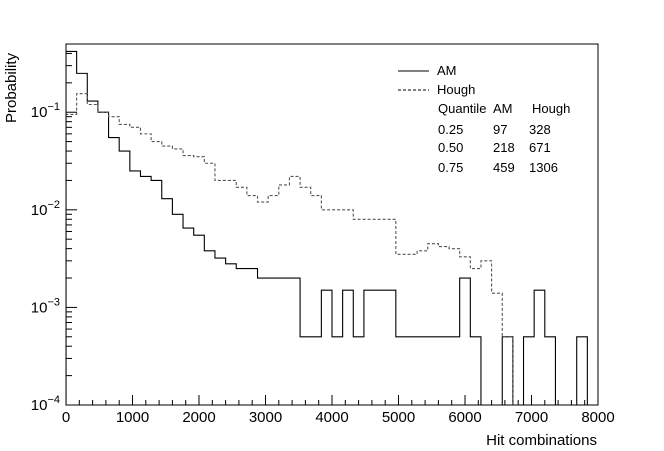 The width and height of the screenshot is (664, 451). What do you see at coordinates (504, 167) in the screenshot?
I see `quantile-row-3-am: 459` at bounding box center [504, 167].